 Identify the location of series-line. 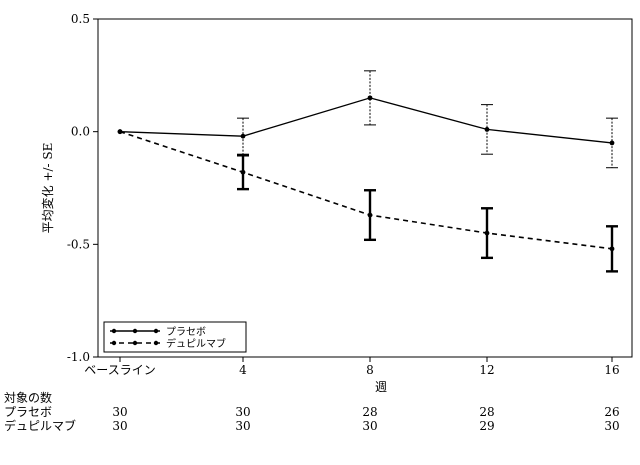
(366, 120).